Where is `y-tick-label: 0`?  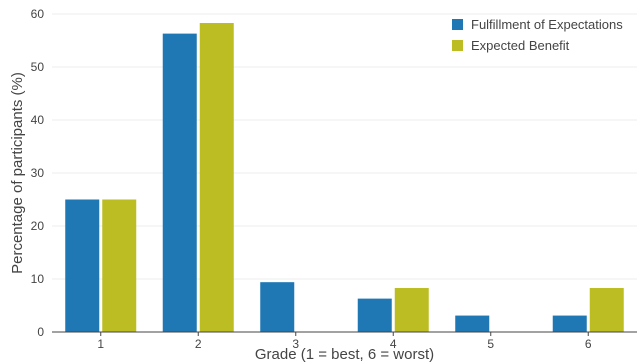
y-tick-label: 0 is located at coordinates (40, 332).